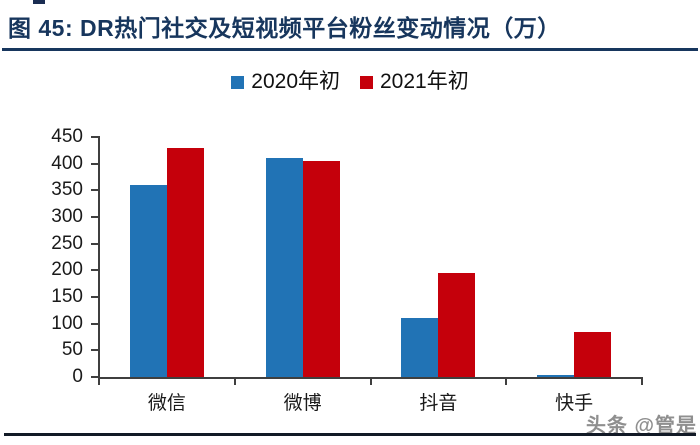 The width and height of the screenshot is (700, 445). I want to click on page-title: 图 45: DR热门社交及短视频平台粉丝变动情况（万）, so click(284, 28).